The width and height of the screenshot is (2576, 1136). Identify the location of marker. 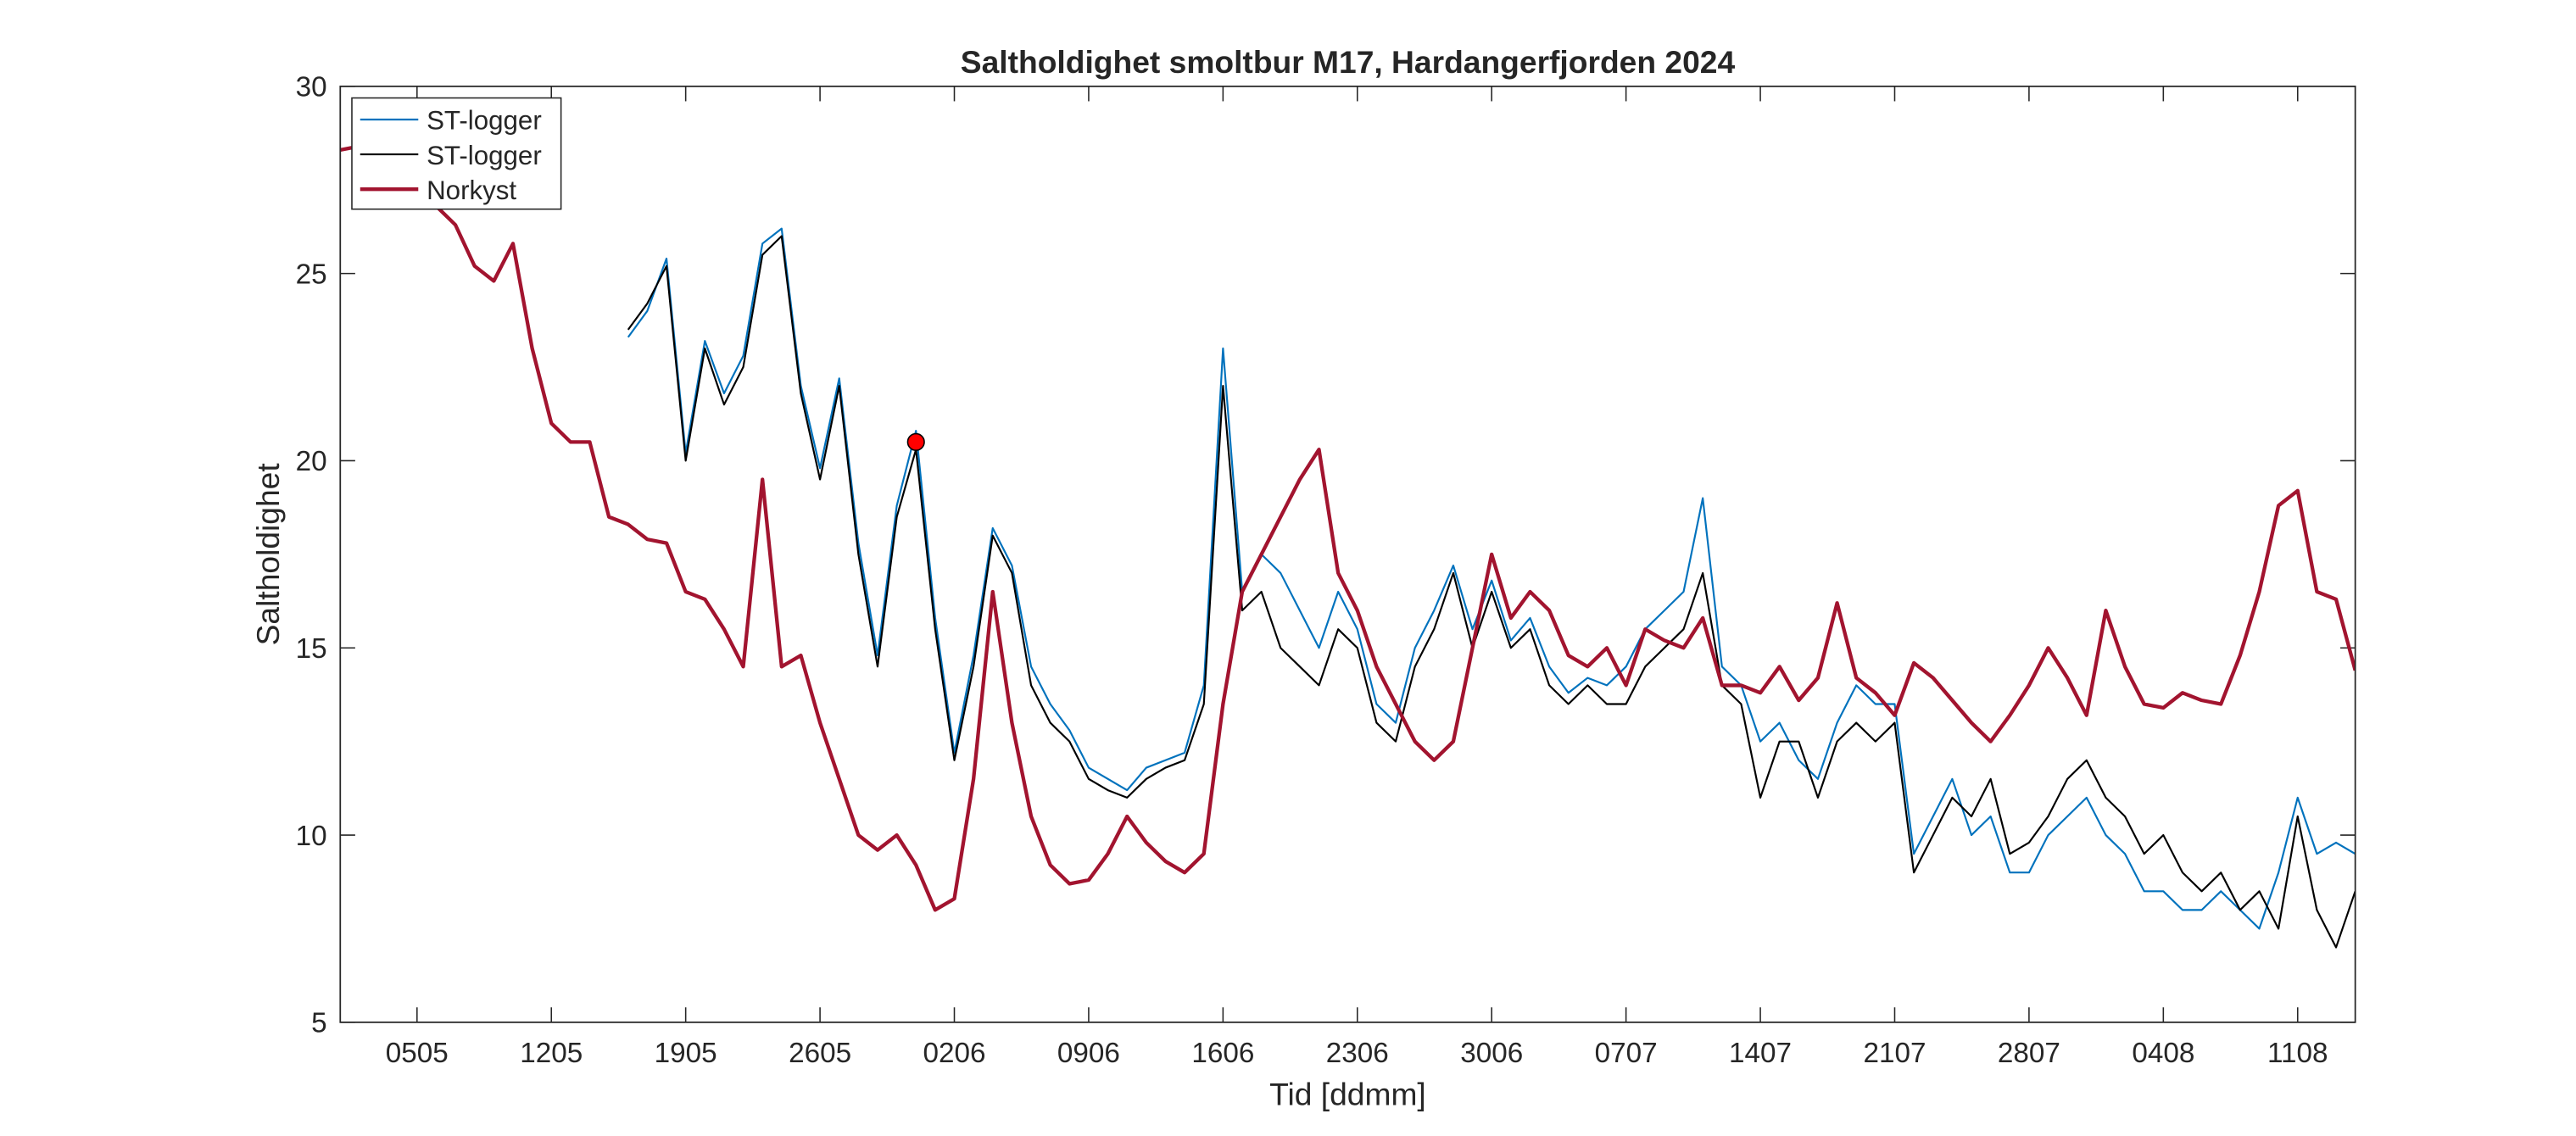
(915, 442).